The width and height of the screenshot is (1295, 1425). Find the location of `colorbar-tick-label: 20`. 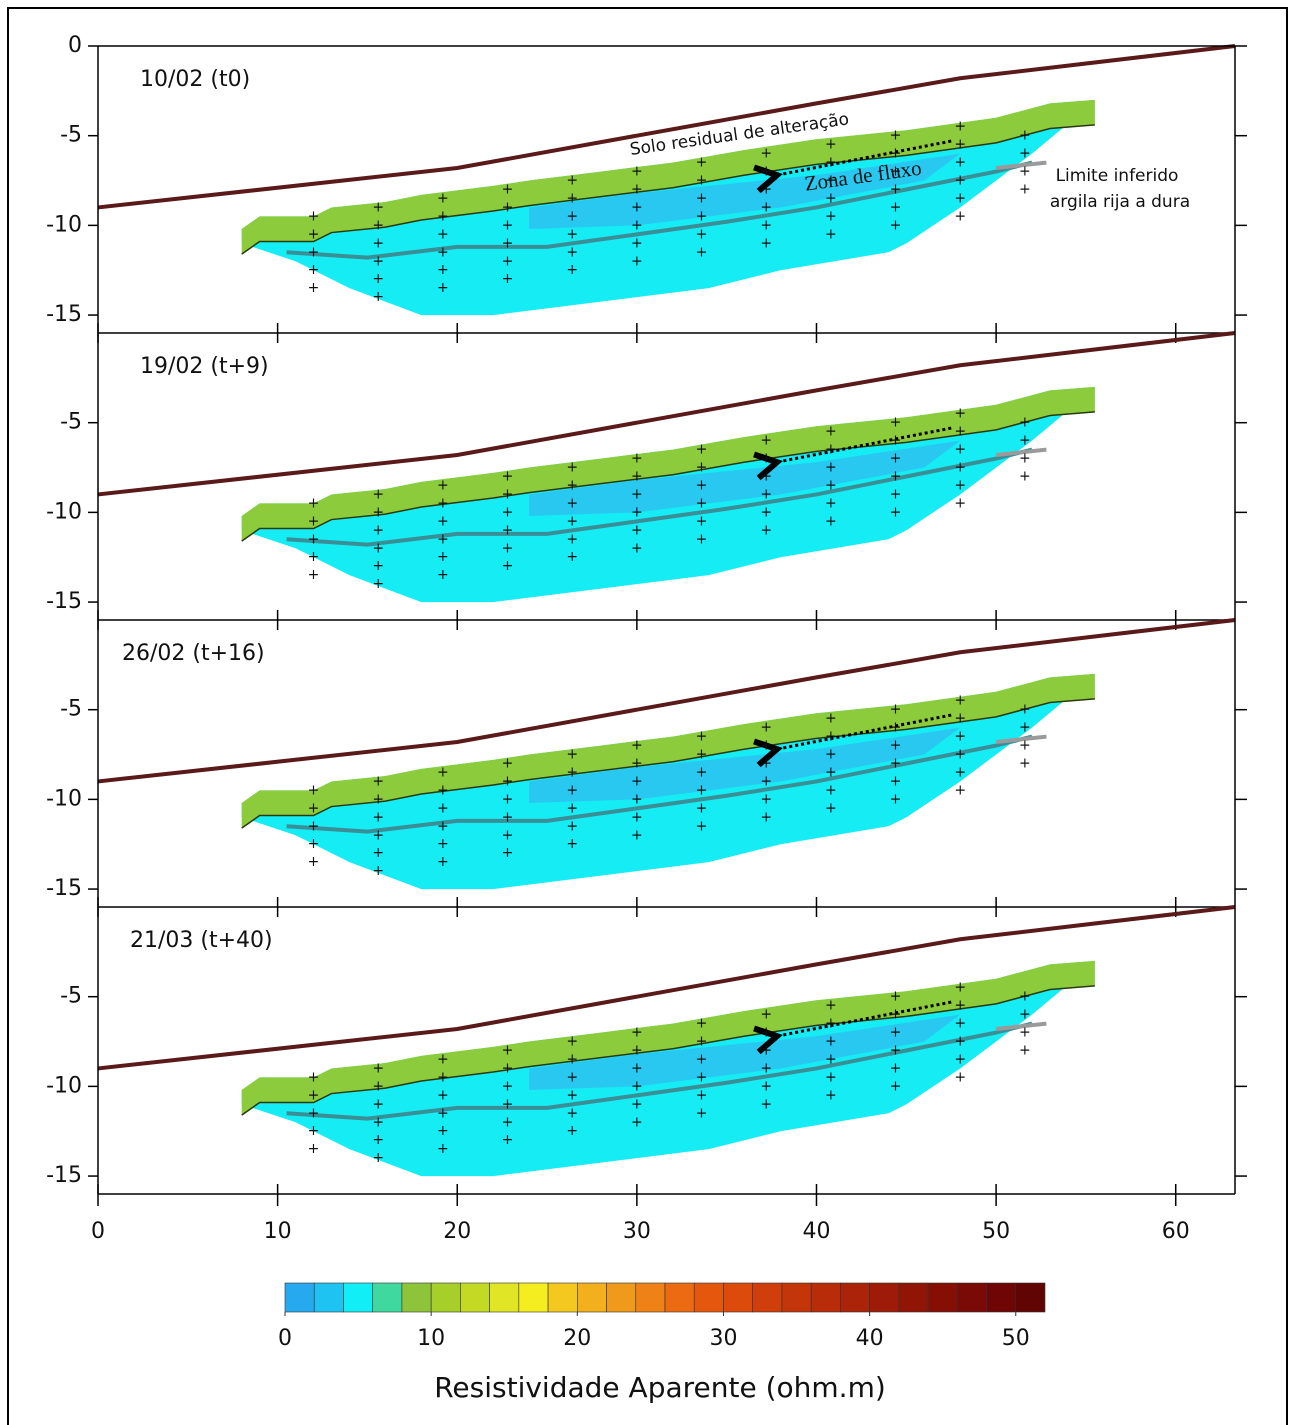

colorbar-tick-label: 20 is located at coordinates (577, 1338).